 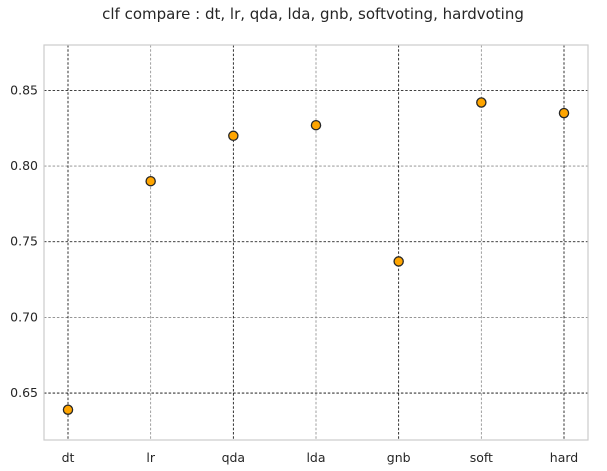 I want to click on x-tick-label: lda, so click(x=315, y=457).